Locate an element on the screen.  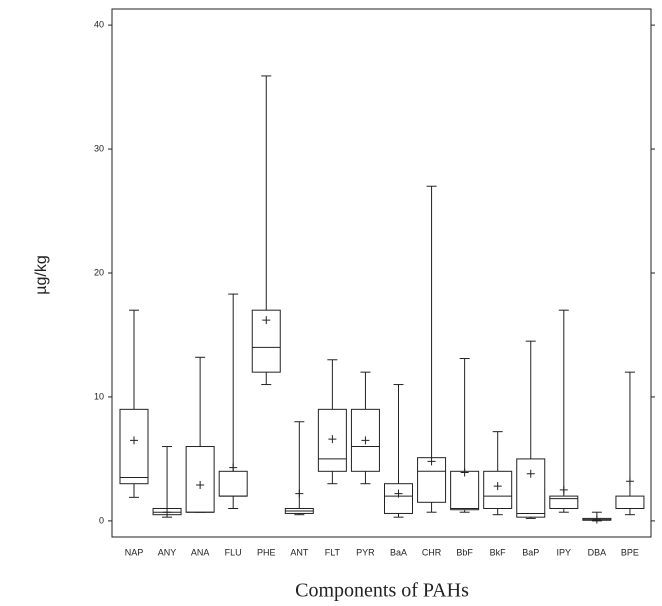
y-axis-label: µg/kg is located at coordinates (41, 274).